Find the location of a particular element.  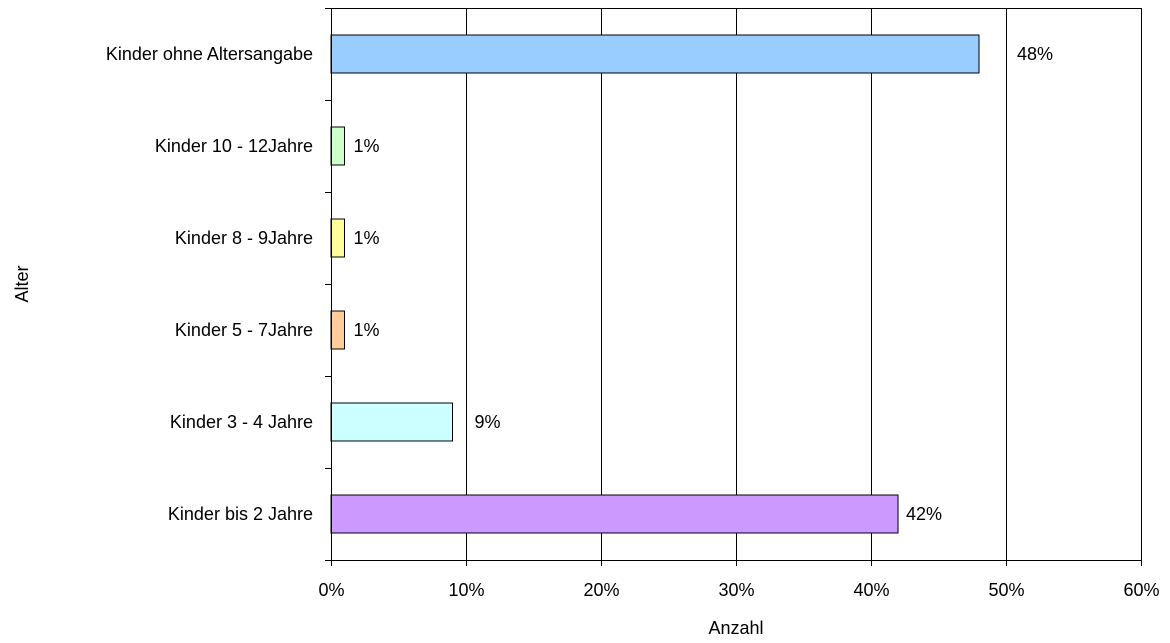

category-label: Kinder 10 - 12Jahre is located at coordinates (234, 146).